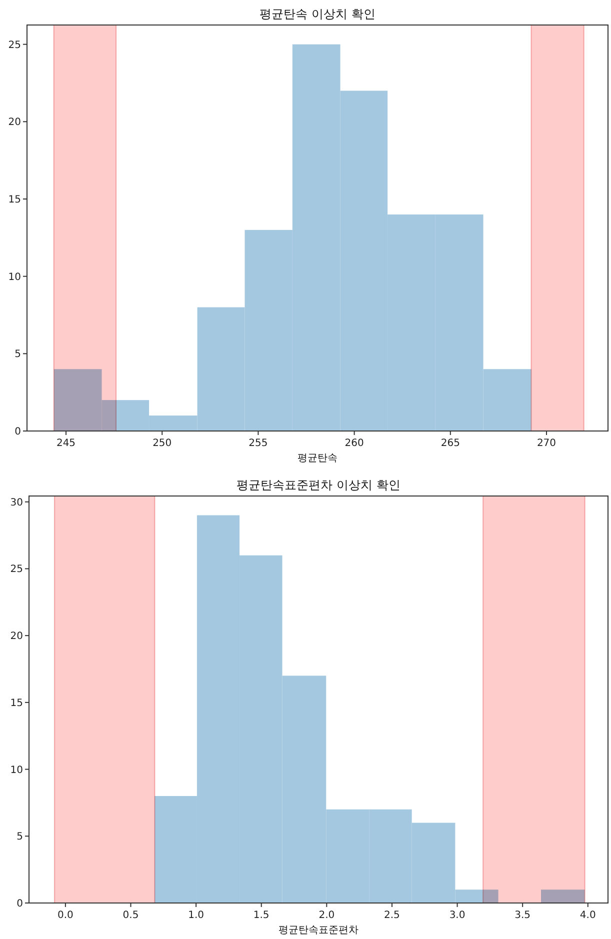 This screenshot has height=939, width=611. What do you see at coordinates (196, 915) in the screenshot?
I see `x-tick-label: 1.0` at bounding box center [196, 915].